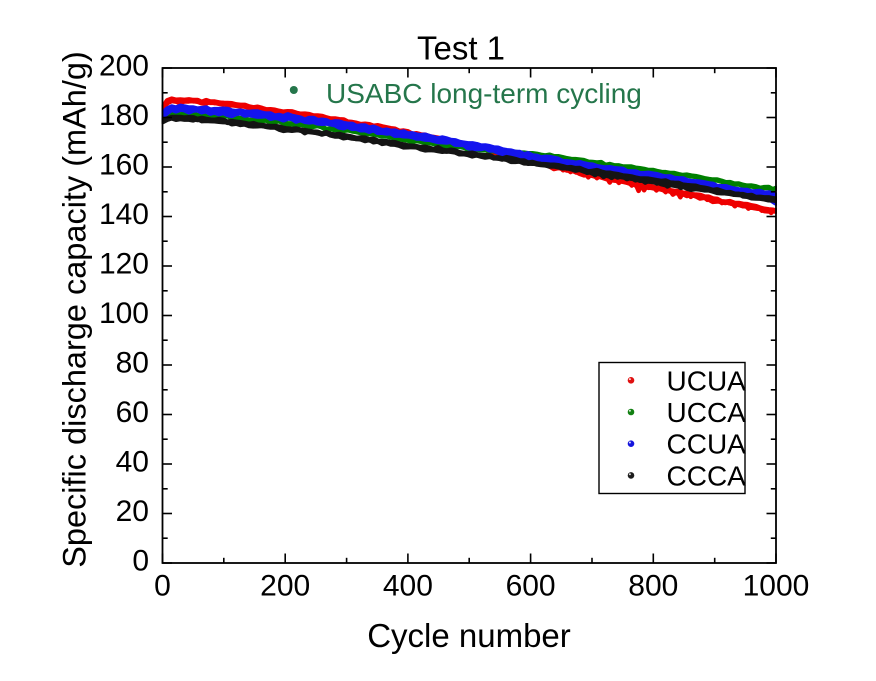  Describe the element at coordinates (707, 380) in the screenshot. I see `svg-text: UCUA` at that location.